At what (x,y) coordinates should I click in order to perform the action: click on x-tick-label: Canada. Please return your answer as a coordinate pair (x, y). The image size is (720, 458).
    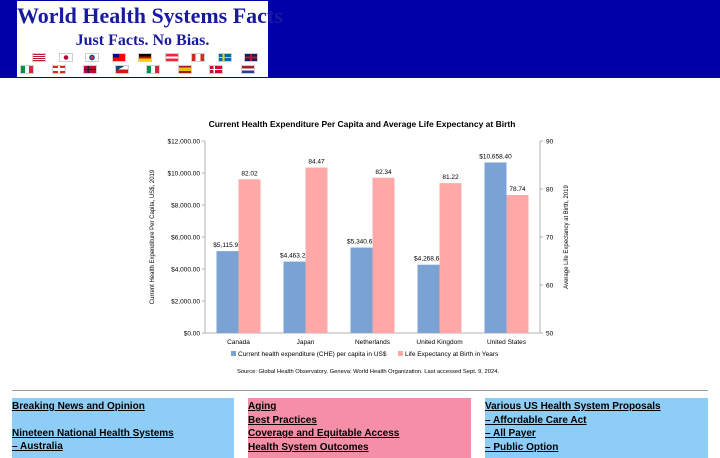
    Looking at the image, I should click on (238, 342).